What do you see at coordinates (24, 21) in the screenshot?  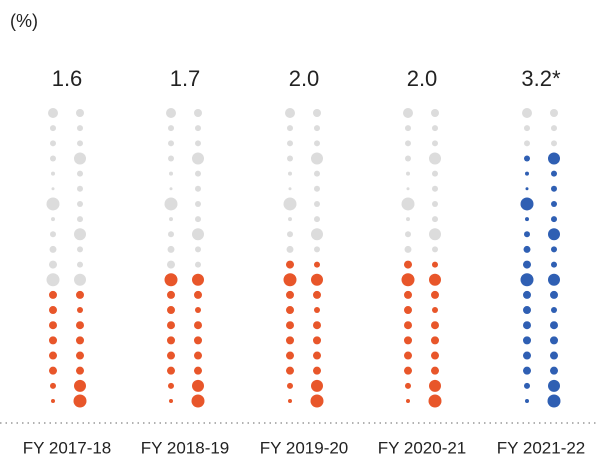 I see `chart-subtitle: (%)` at bounding box center [24, 21].